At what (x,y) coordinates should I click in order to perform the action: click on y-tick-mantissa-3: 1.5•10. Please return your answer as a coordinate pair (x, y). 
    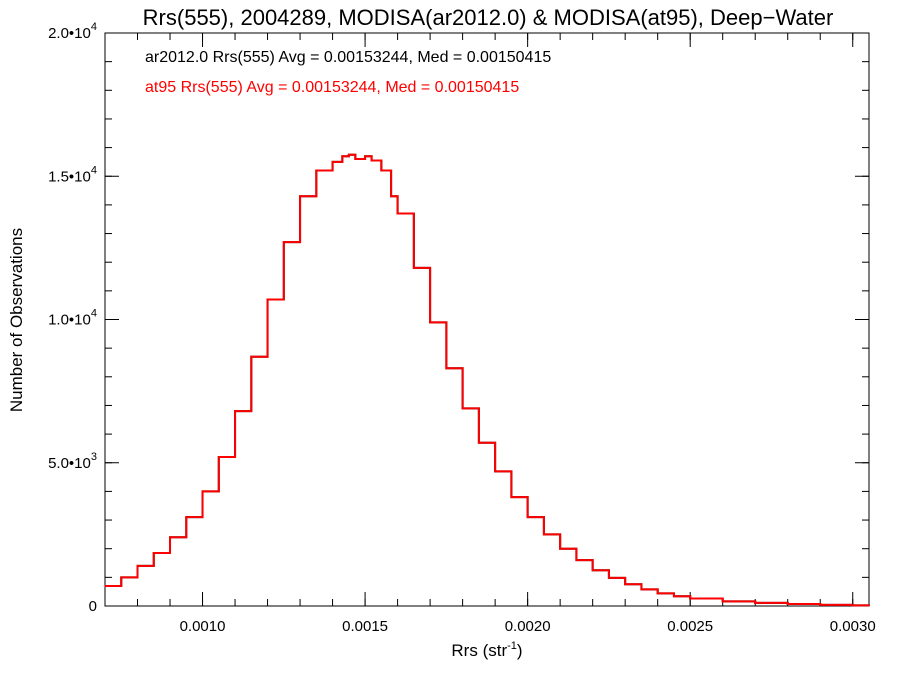
    Looking at the image, I should click on (69, 176).